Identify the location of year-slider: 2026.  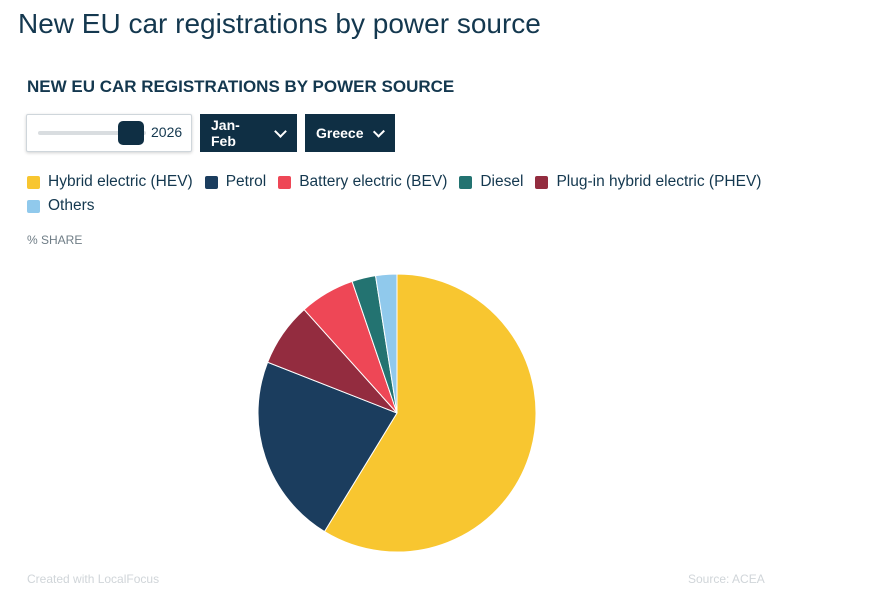
(109, 133).